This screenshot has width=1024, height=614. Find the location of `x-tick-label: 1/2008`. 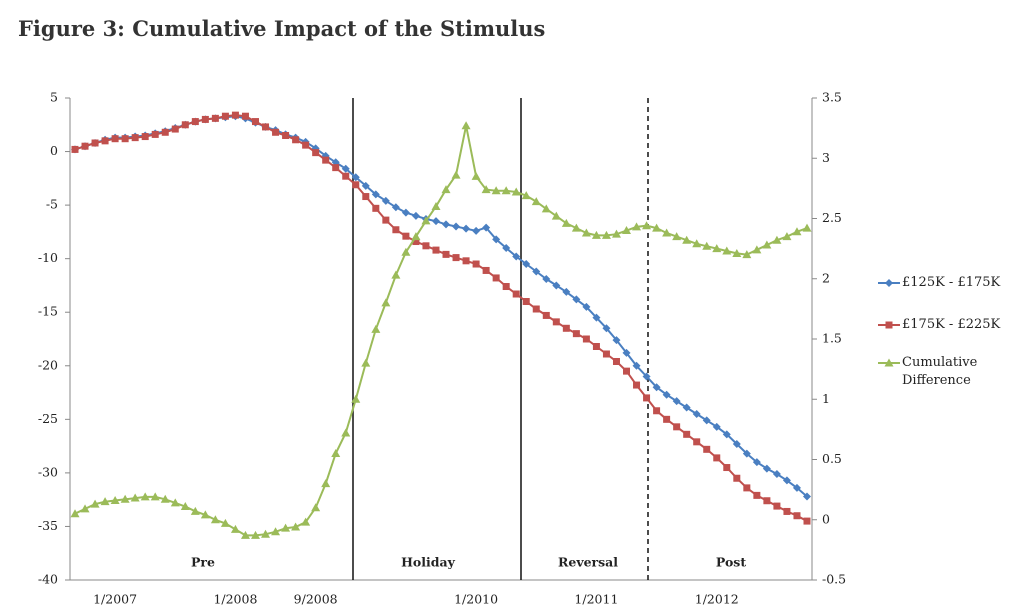

x-tick-label: 1/2008 is located at coordinates (235, 599).